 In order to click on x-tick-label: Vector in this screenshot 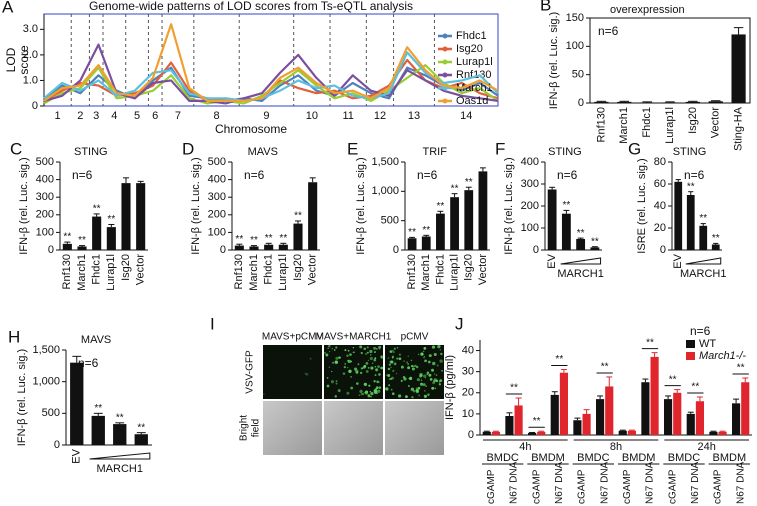, I will do `click(313, 270)`.